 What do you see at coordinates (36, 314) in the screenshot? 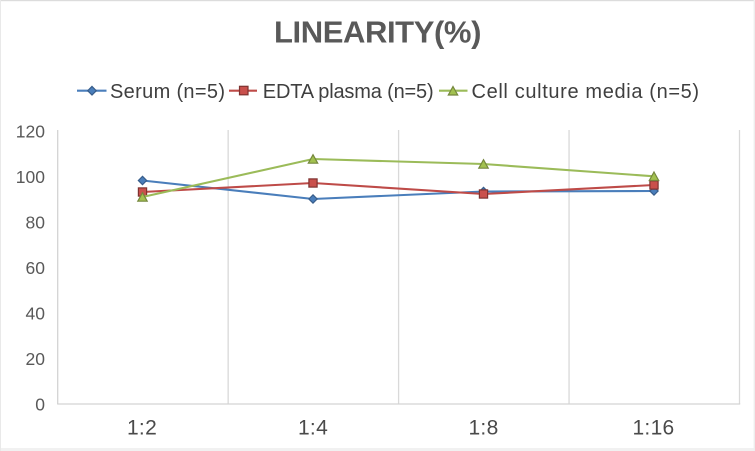
I see `svg-text: 40` at bounding box center [36, 314].